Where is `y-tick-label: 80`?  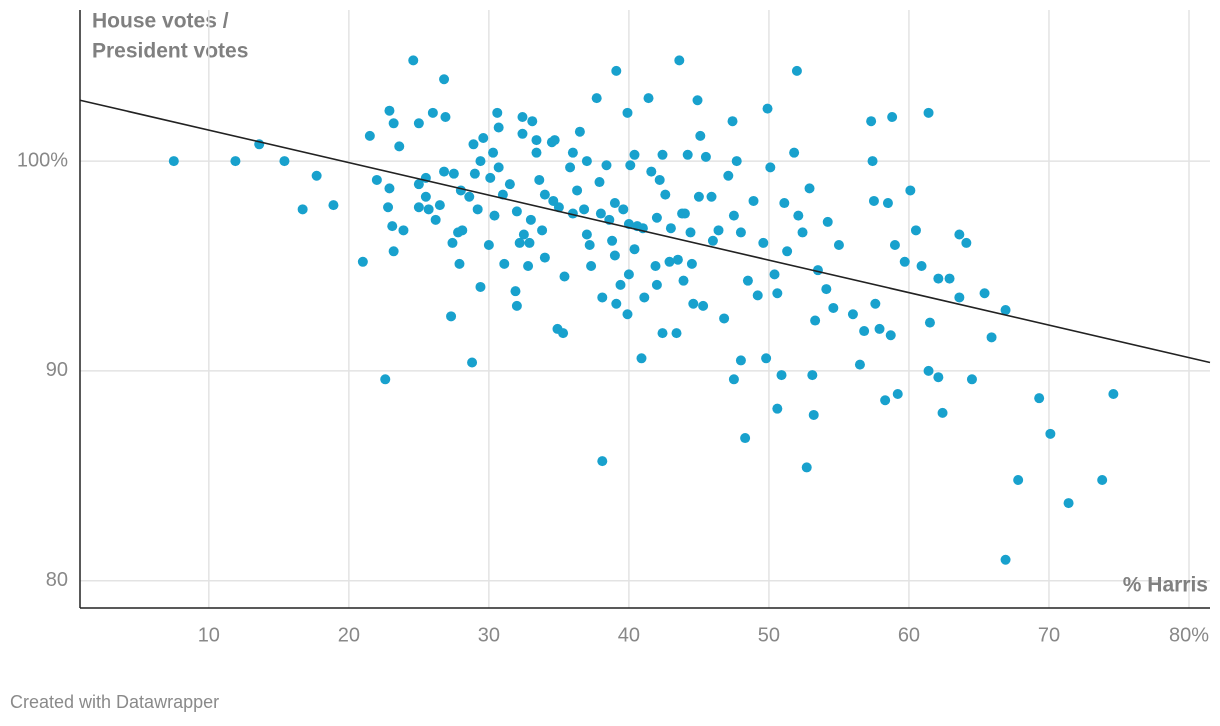
y-tick-label: 80 is located at coordinates (57, 580).